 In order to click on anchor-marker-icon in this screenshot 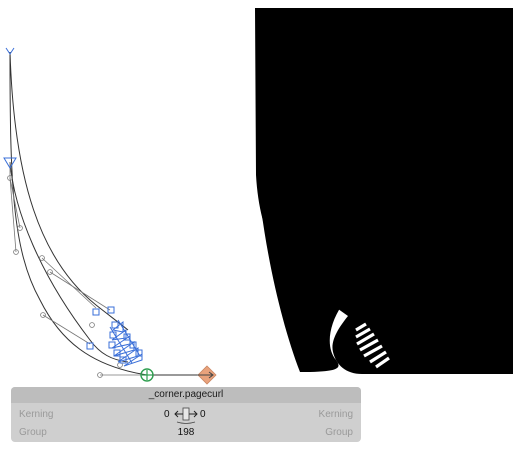, I will do `click(207, 375)`.